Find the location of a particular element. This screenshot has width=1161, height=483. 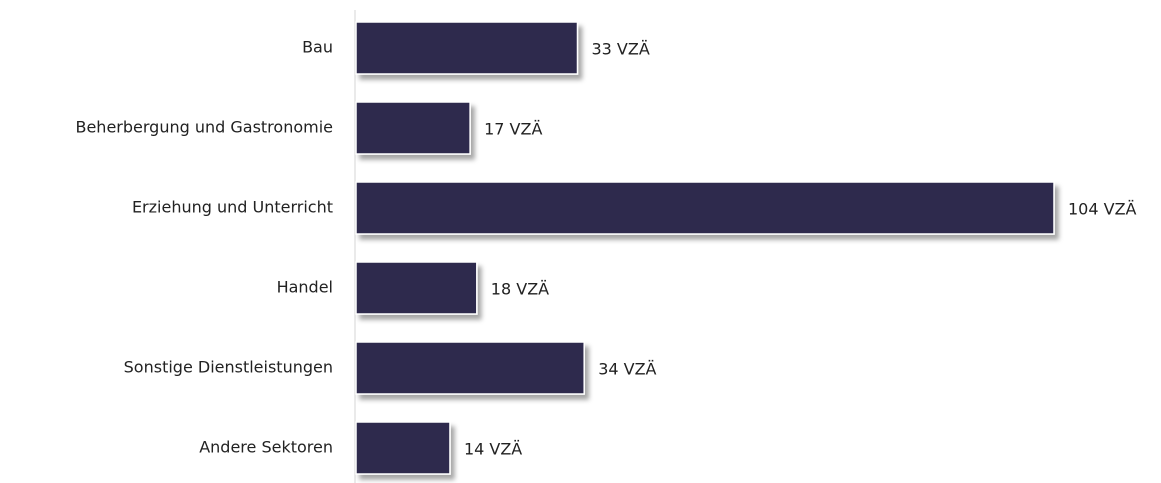

value-label: 104 VZÄ is located at coordinates (1102, 209).